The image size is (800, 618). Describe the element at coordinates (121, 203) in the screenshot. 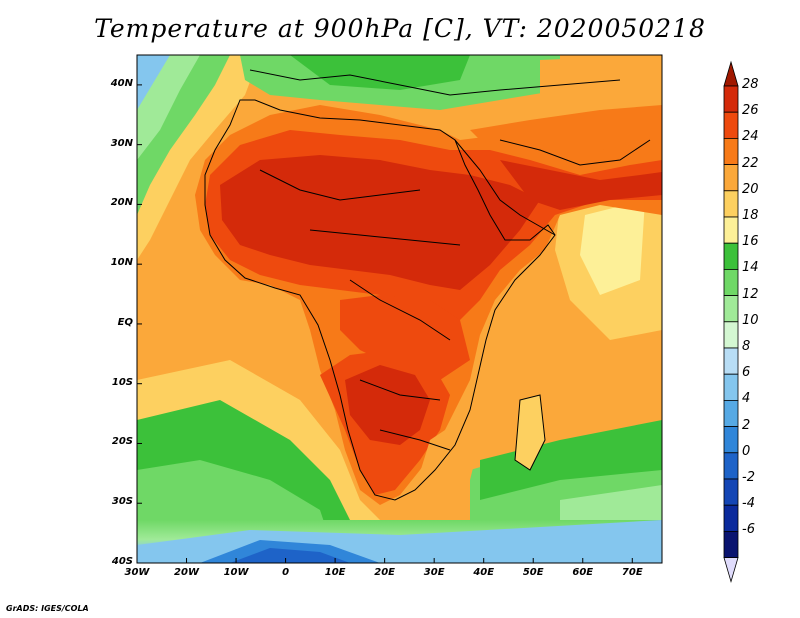

I see `y-tick-label: 20N` at that location.